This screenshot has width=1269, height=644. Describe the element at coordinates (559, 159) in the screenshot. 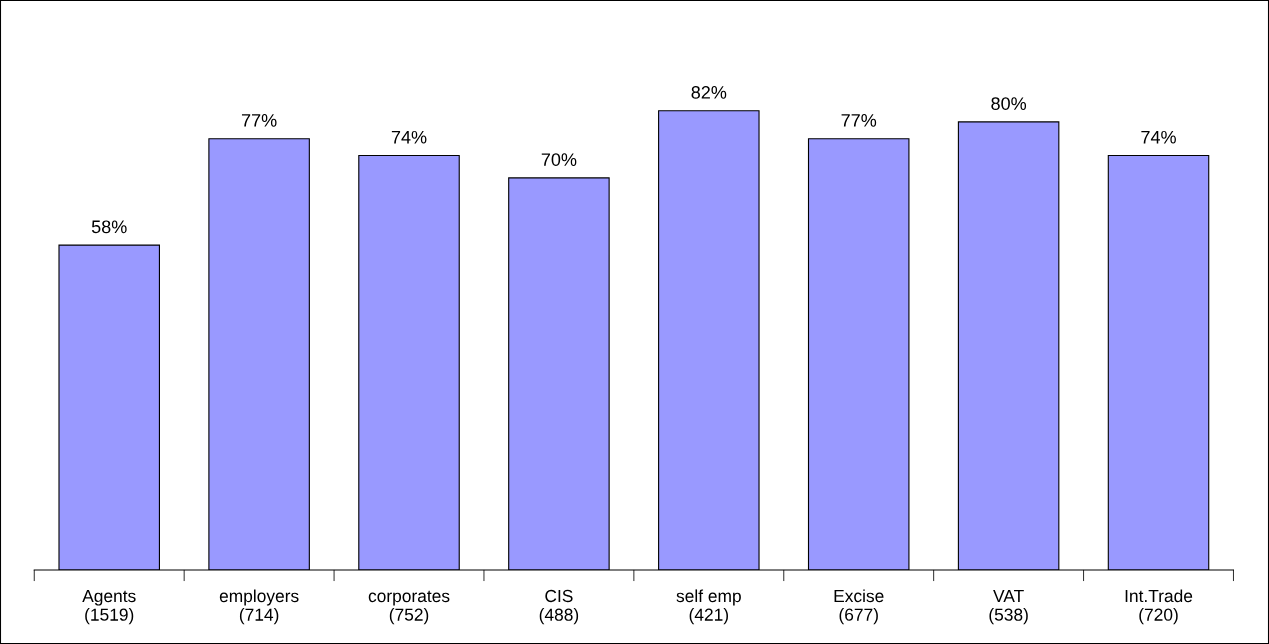

I see `data-label: 70%` at that location.